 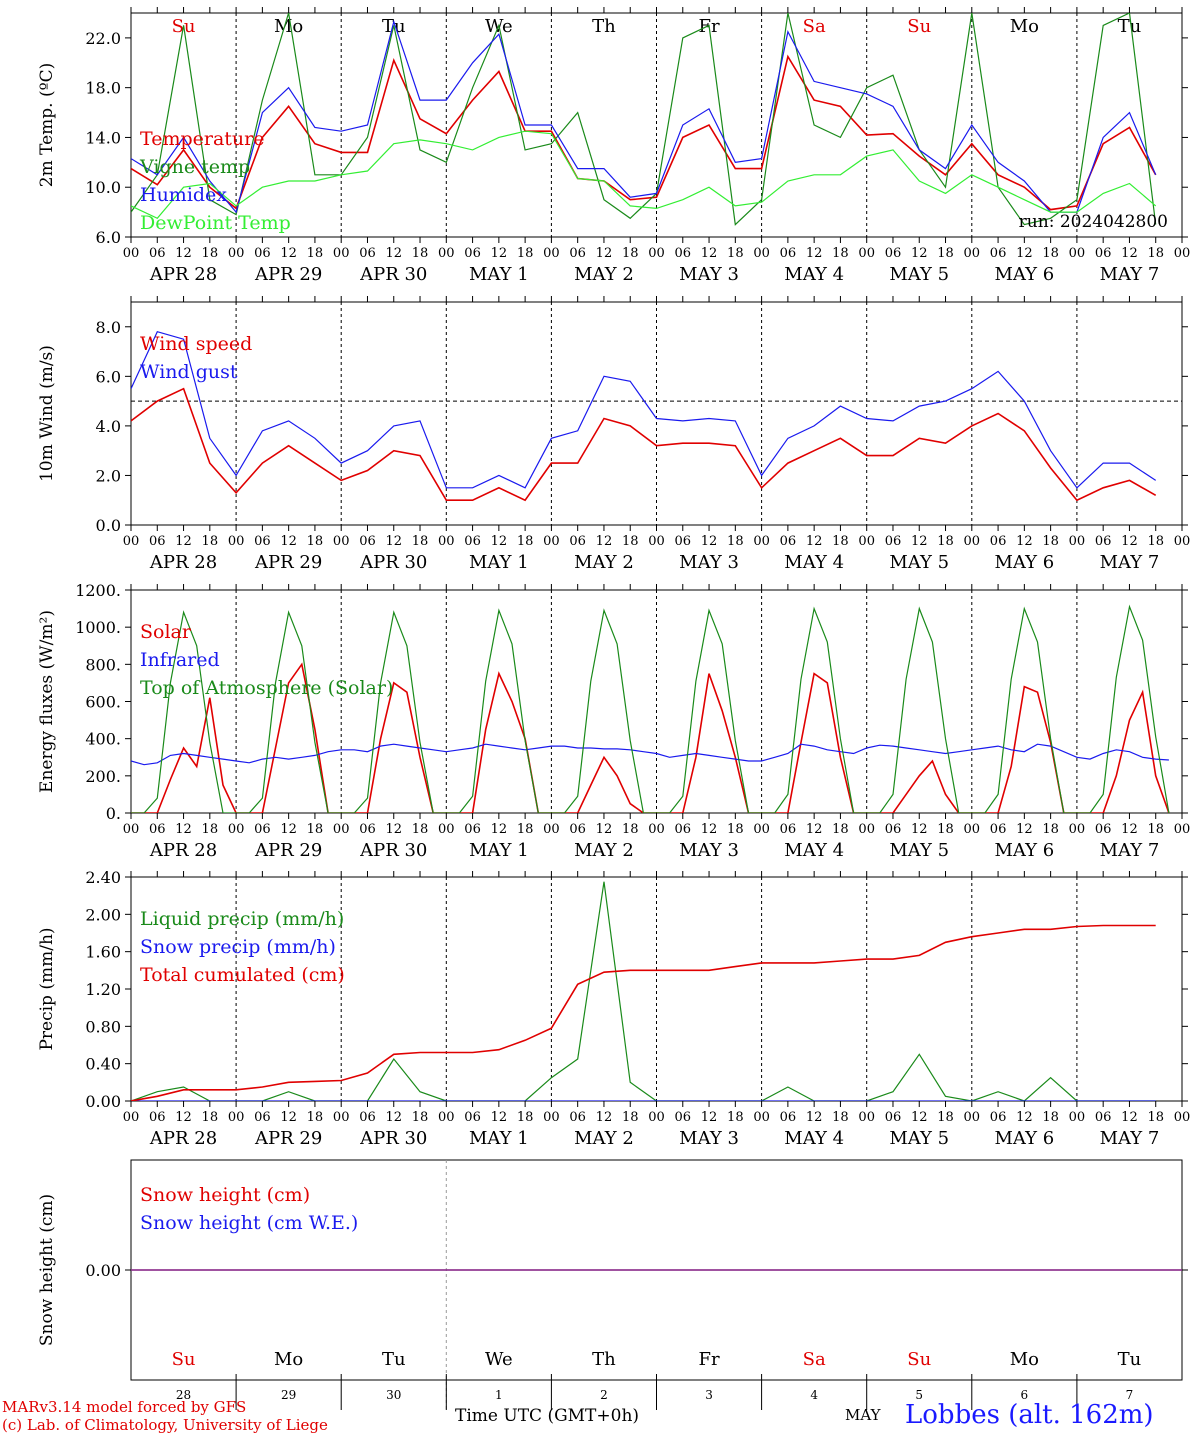 What do you see at coordinates (108, 376) in the screenshot?
I see `y-tick-label: 6.0` at bounding box center [108, 376].